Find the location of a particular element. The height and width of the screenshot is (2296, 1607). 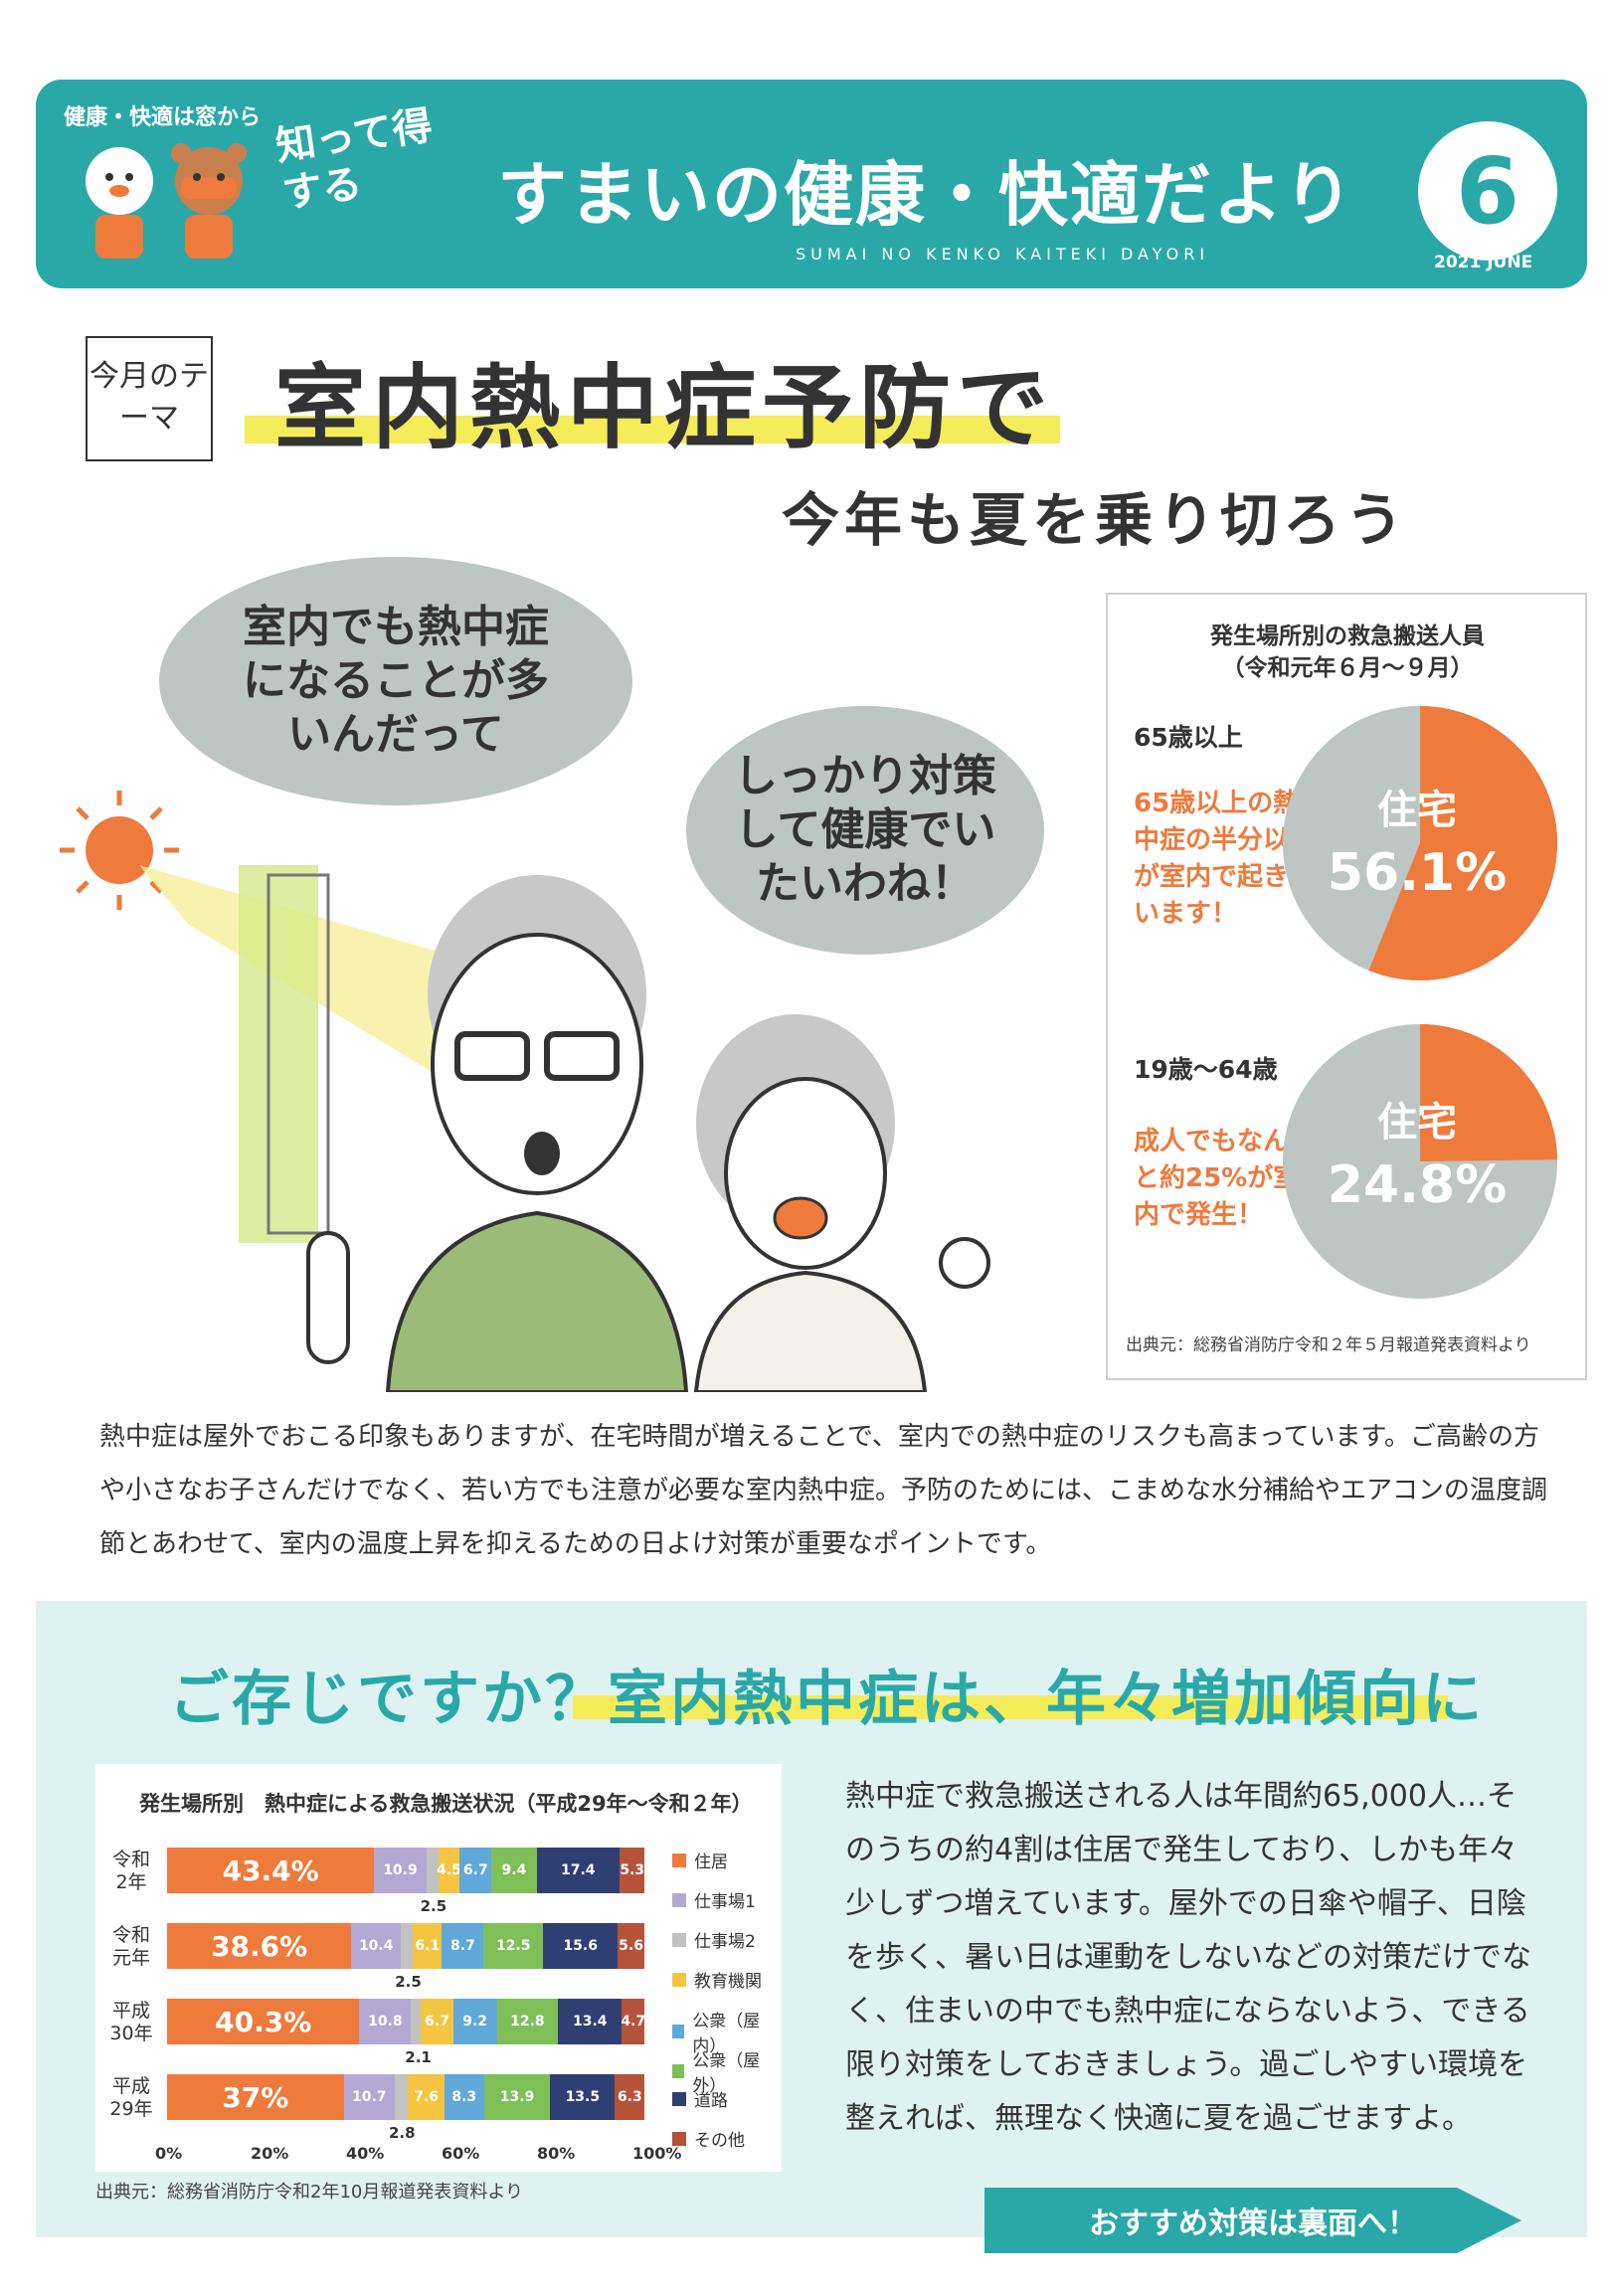

bar-segment: 10.8 is located at coordinates (385, 2021).